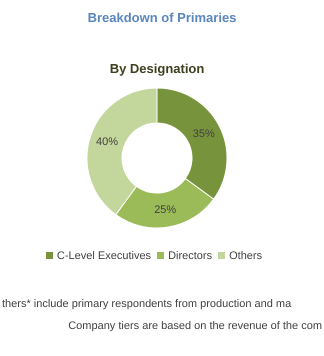 This screenshot has width=324, height=356. I want to click on text: thers* include primary respondents from production and ma, so click(146, 304).